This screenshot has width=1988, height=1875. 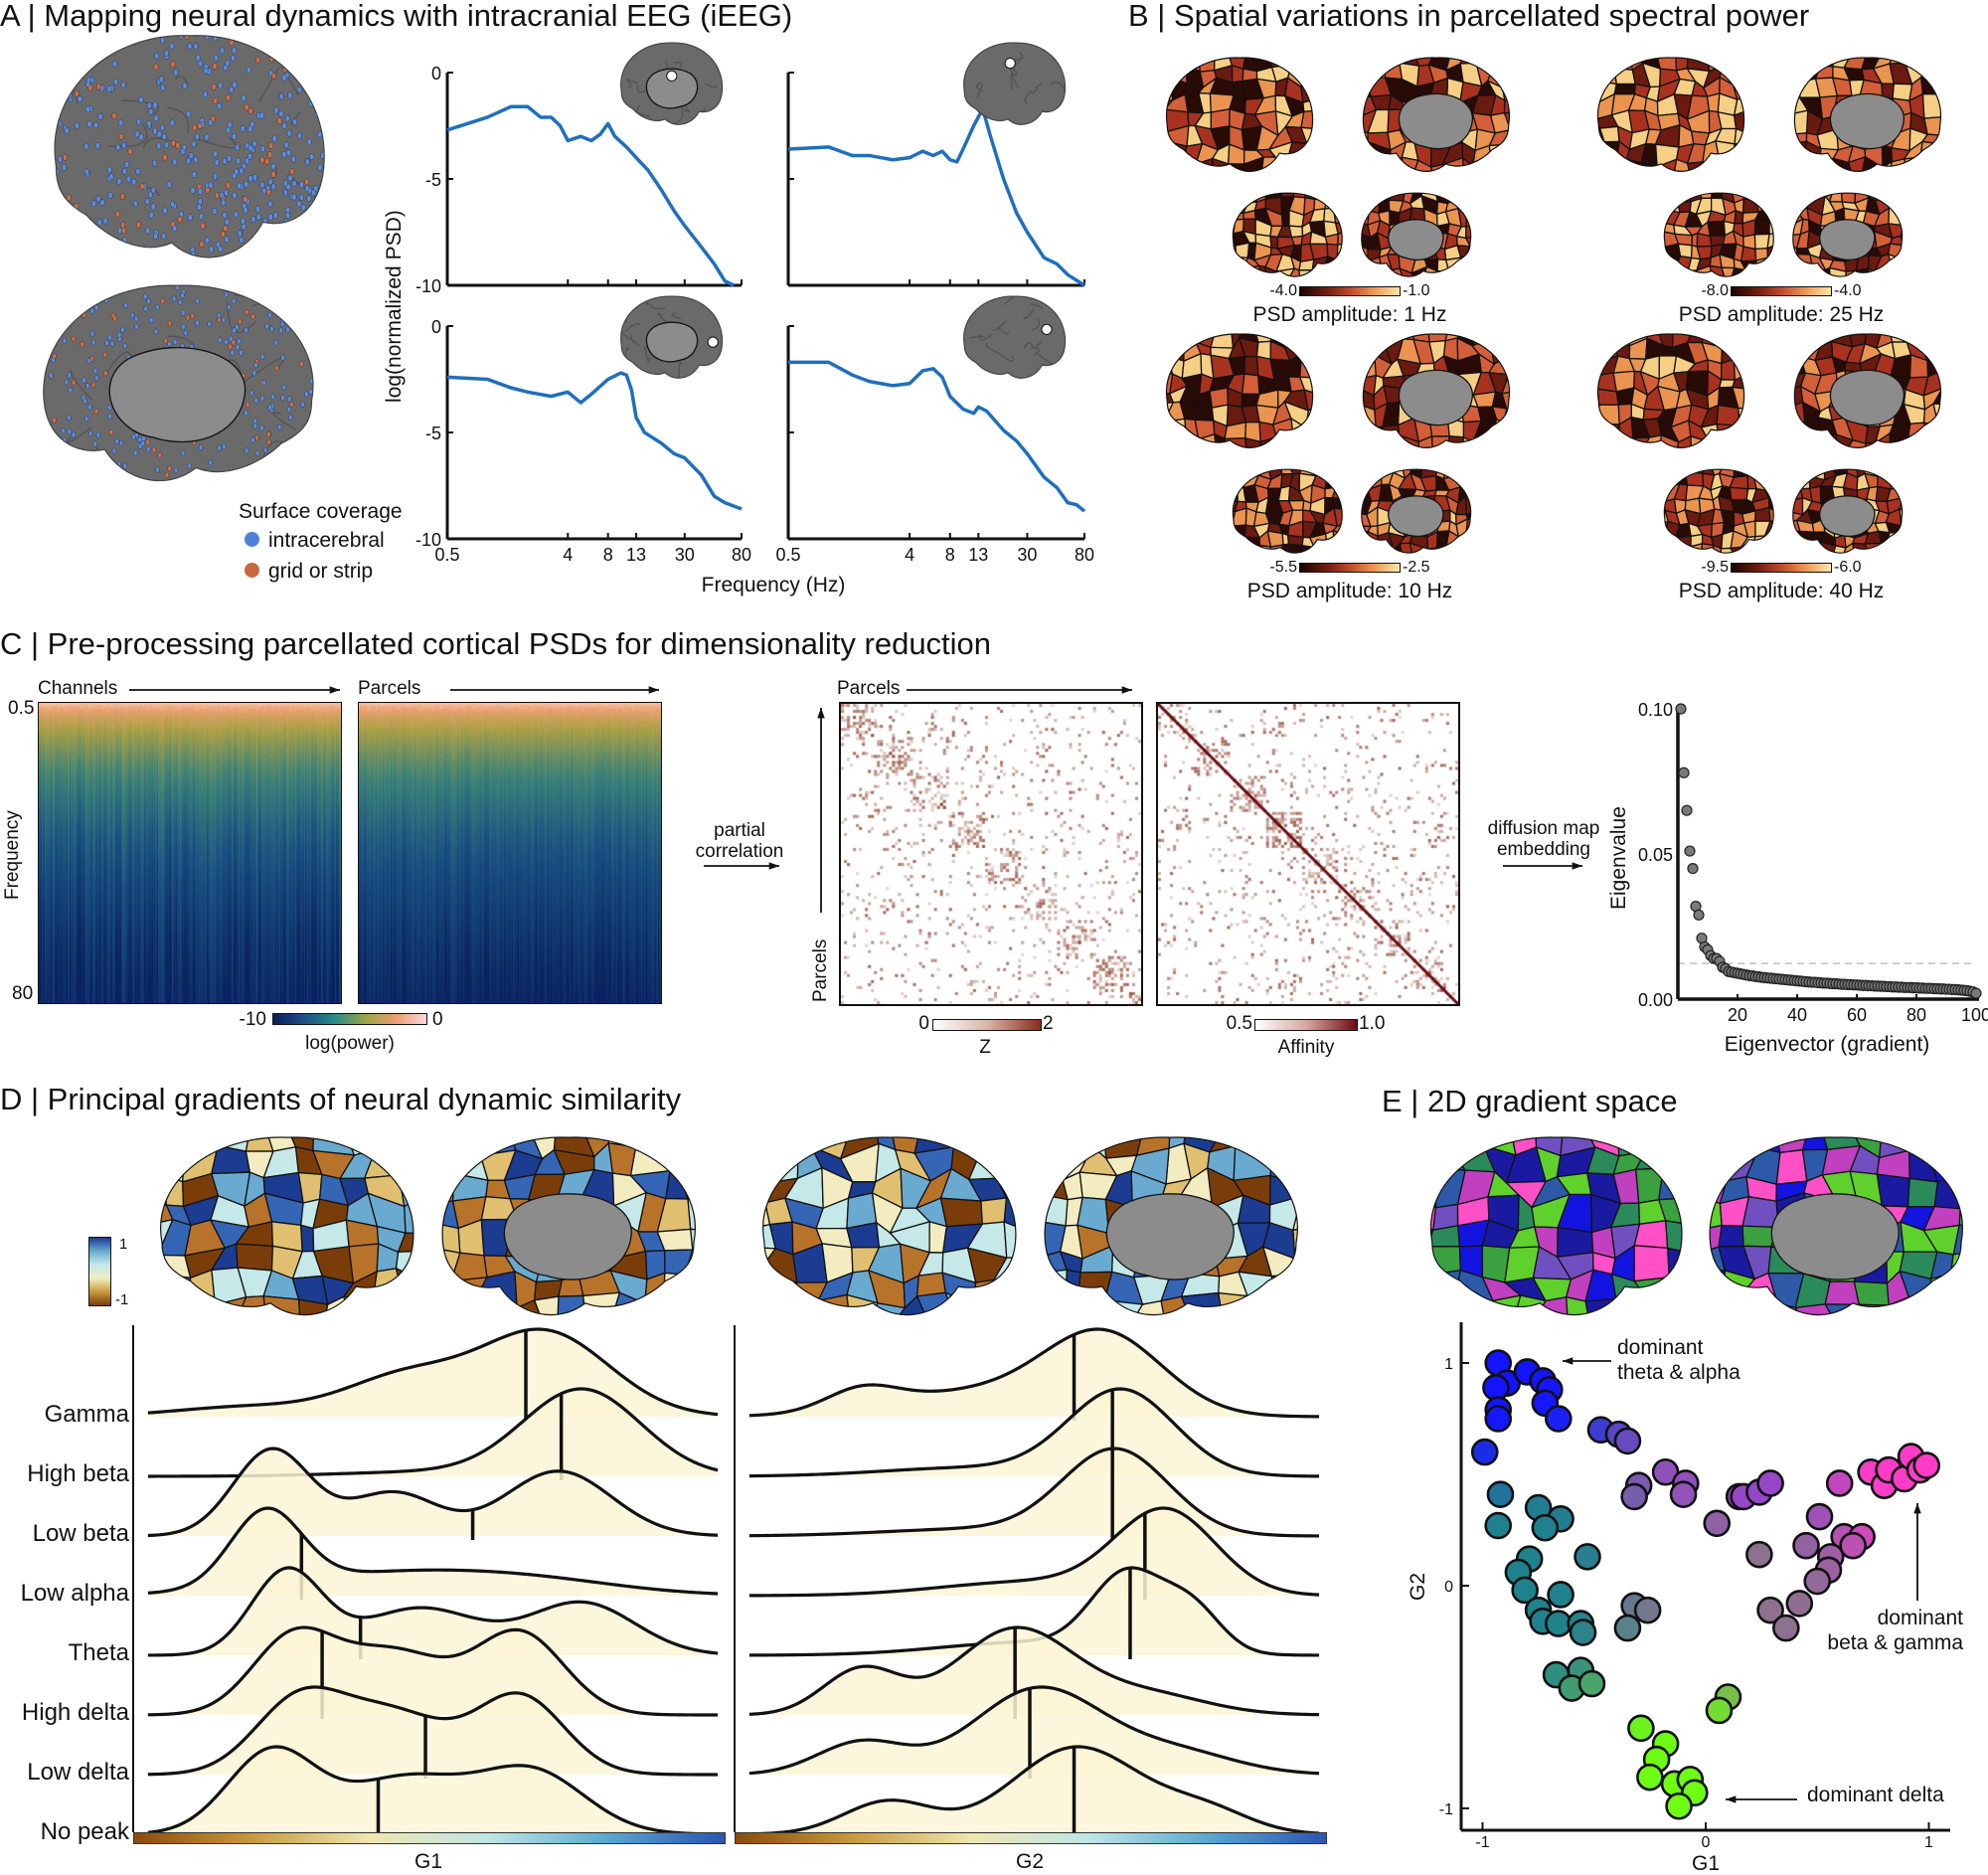 What do you see at coordinates (1813, 863) in the screenshot?
I see `eigenvalue-plot: 0.00 0.05 0.10 20 40 60 80 100` at bounding box center [1813, 863].